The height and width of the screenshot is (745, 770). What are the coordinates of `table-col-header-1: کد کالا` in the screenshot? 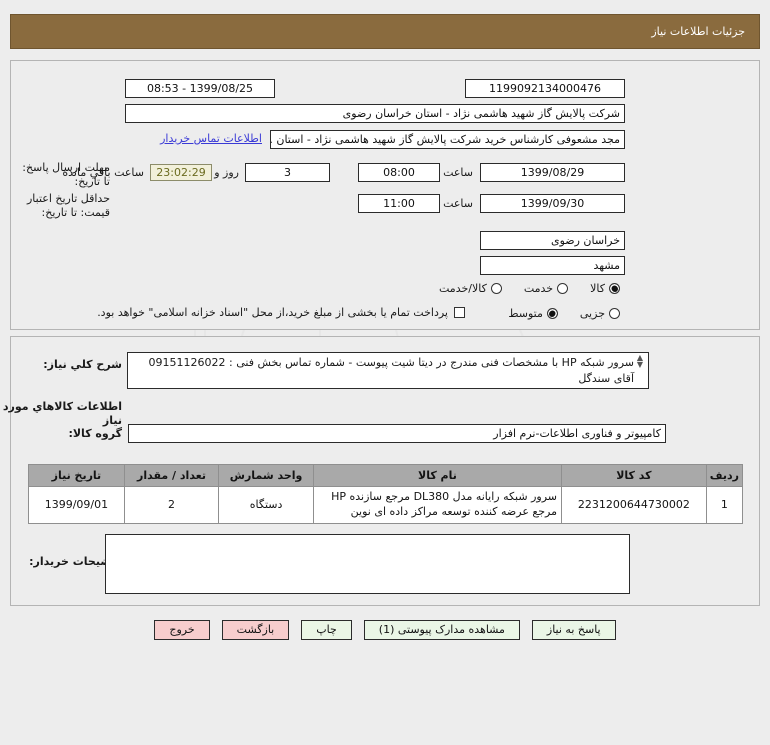 It's located at (634, 475).